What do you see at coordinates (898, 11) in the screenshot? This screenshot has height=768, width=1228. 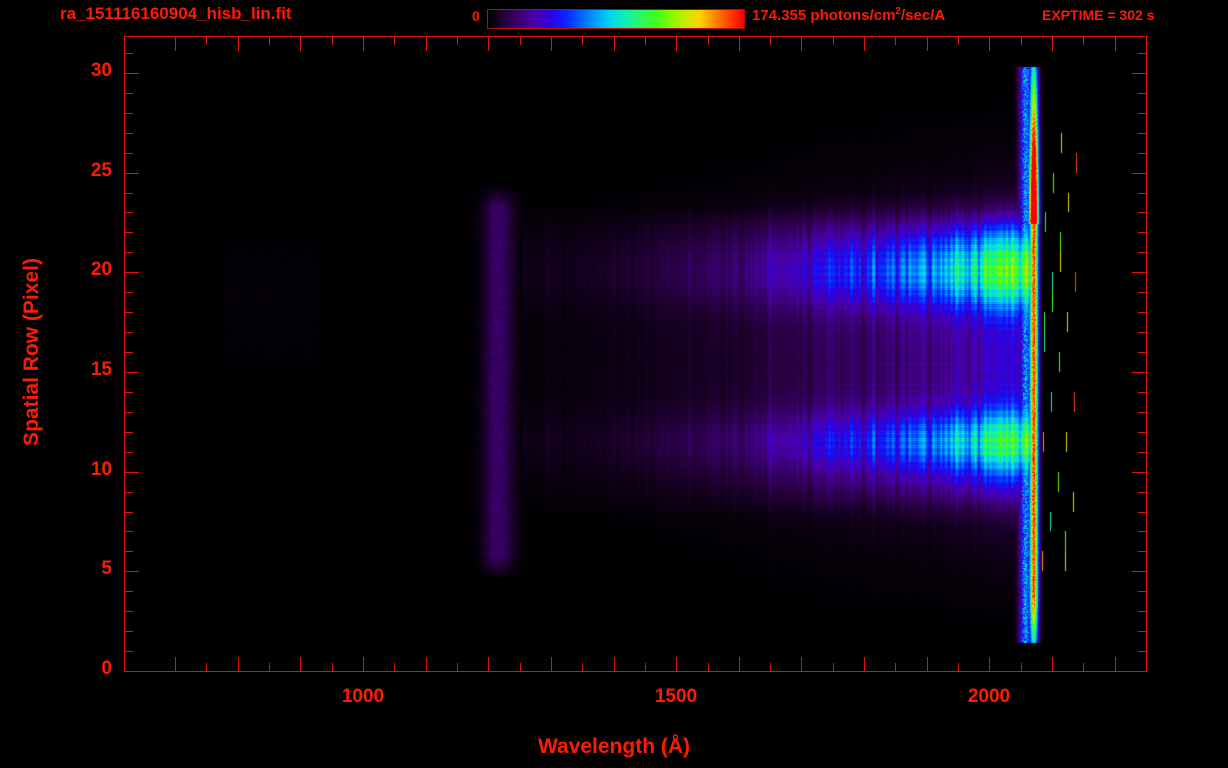 I see `colorbar-units-exponent: 2` at bounding box center [898, 11].